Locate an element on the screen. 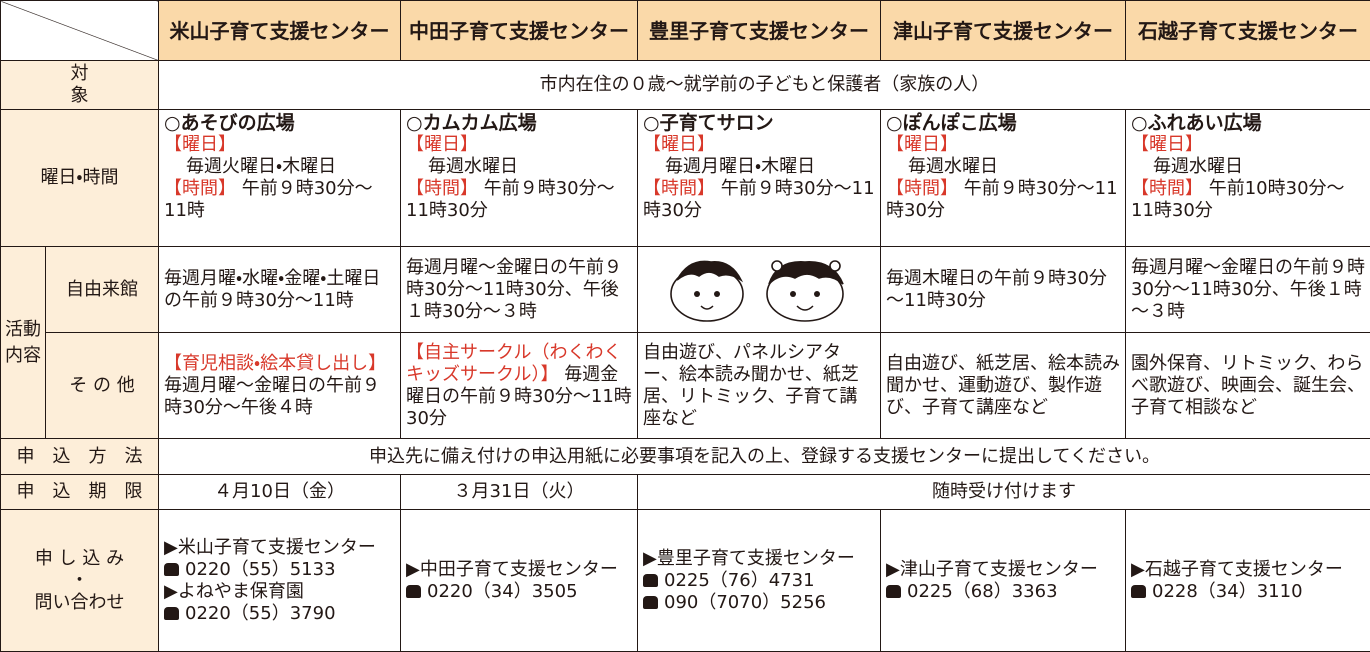  place-name: ○あそびの広場 is located at coordinates (279, 123).